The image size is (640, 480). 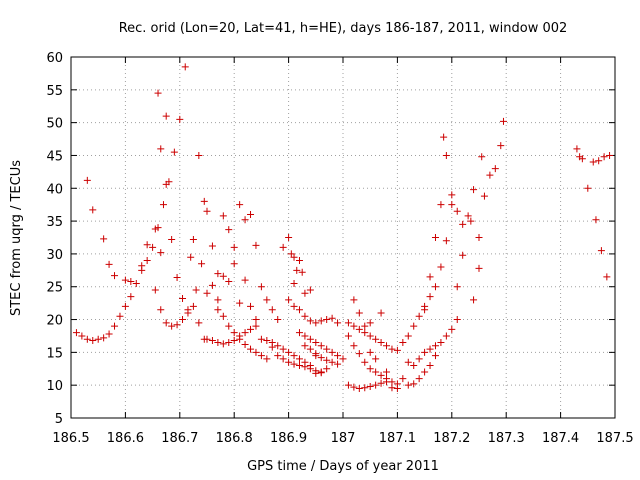 I want to click on y-tick-label: 50, so click(x=54, y=124).